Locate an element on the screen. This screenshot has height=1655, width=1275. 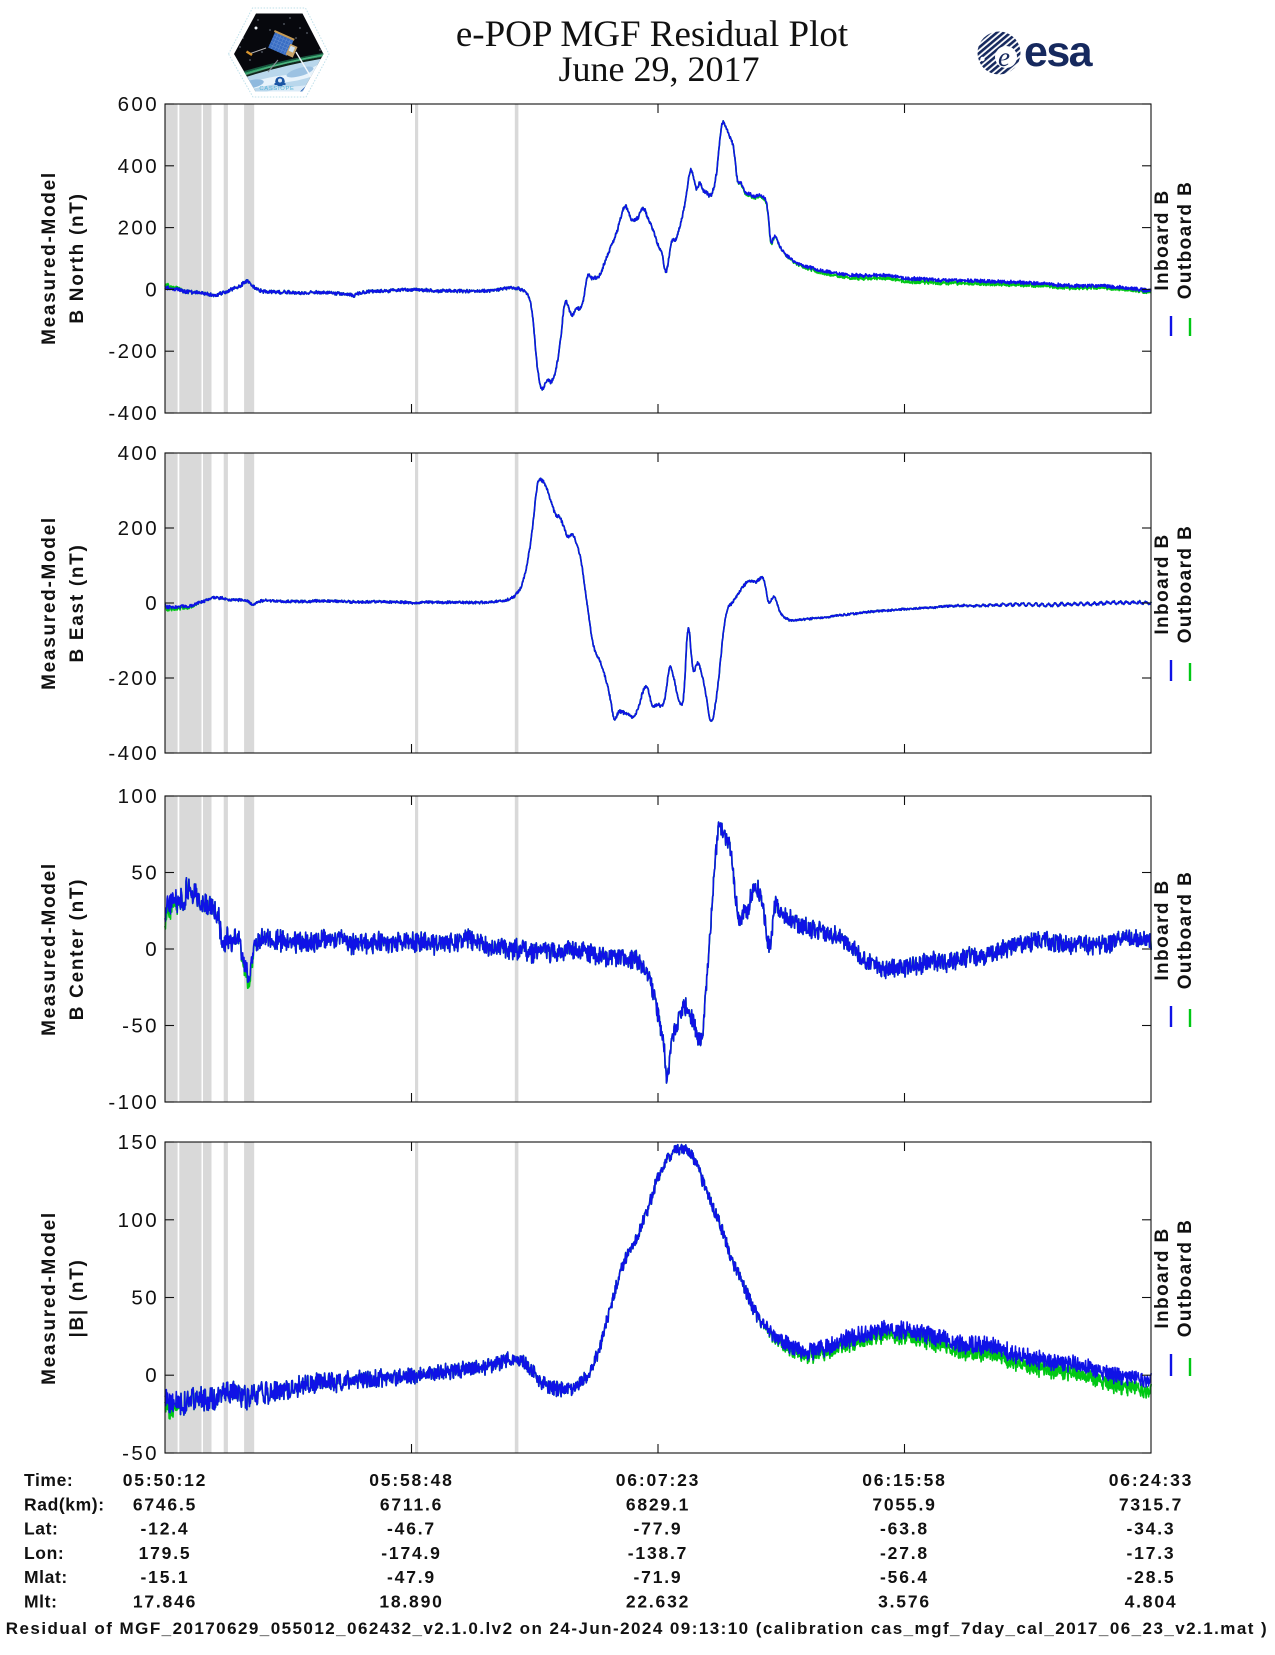
svg-text: -100 is located at coordinates (133, 1102).